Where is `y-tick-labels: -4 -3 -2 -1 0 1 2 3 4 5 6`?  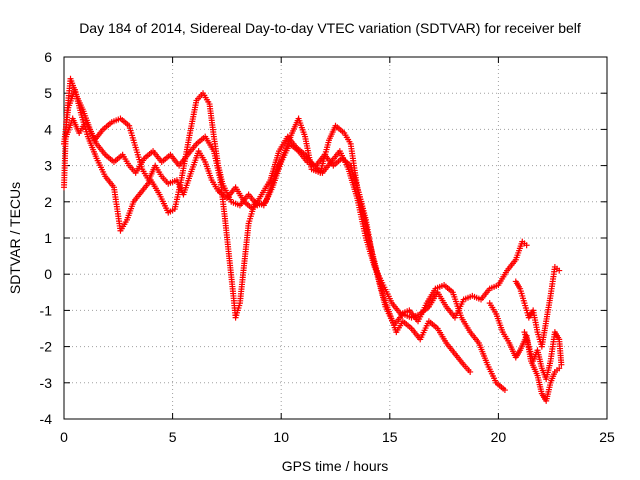
y-tick-labels: -4 -3 -2 -1 0 1 2 3 4 5 6 is located at coordinates (46, 238).